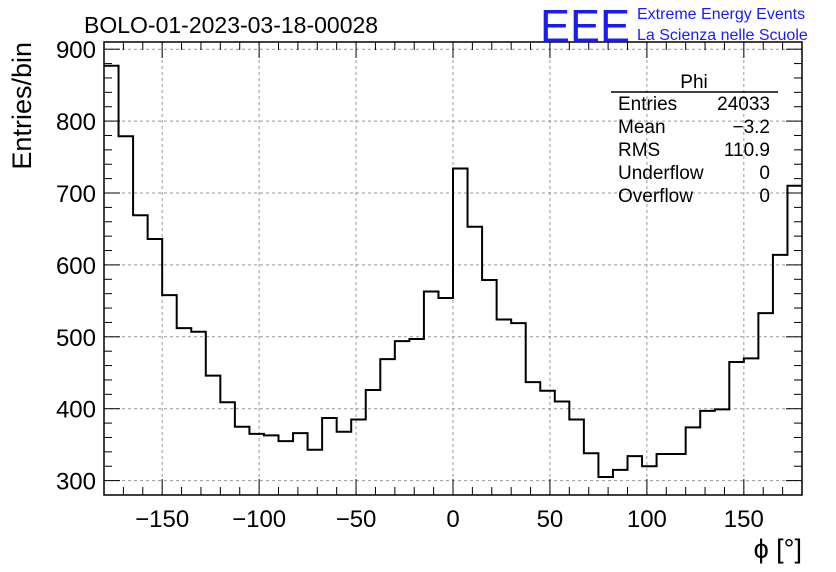  I want to click on chart-title: BOLO-01-2023-03-18-00028, so click(231, 25).